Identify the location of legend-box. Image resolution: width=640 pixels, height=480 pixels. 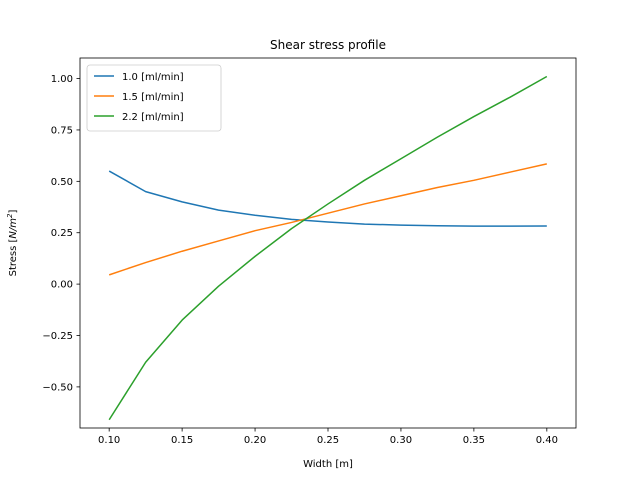
(154, 98).